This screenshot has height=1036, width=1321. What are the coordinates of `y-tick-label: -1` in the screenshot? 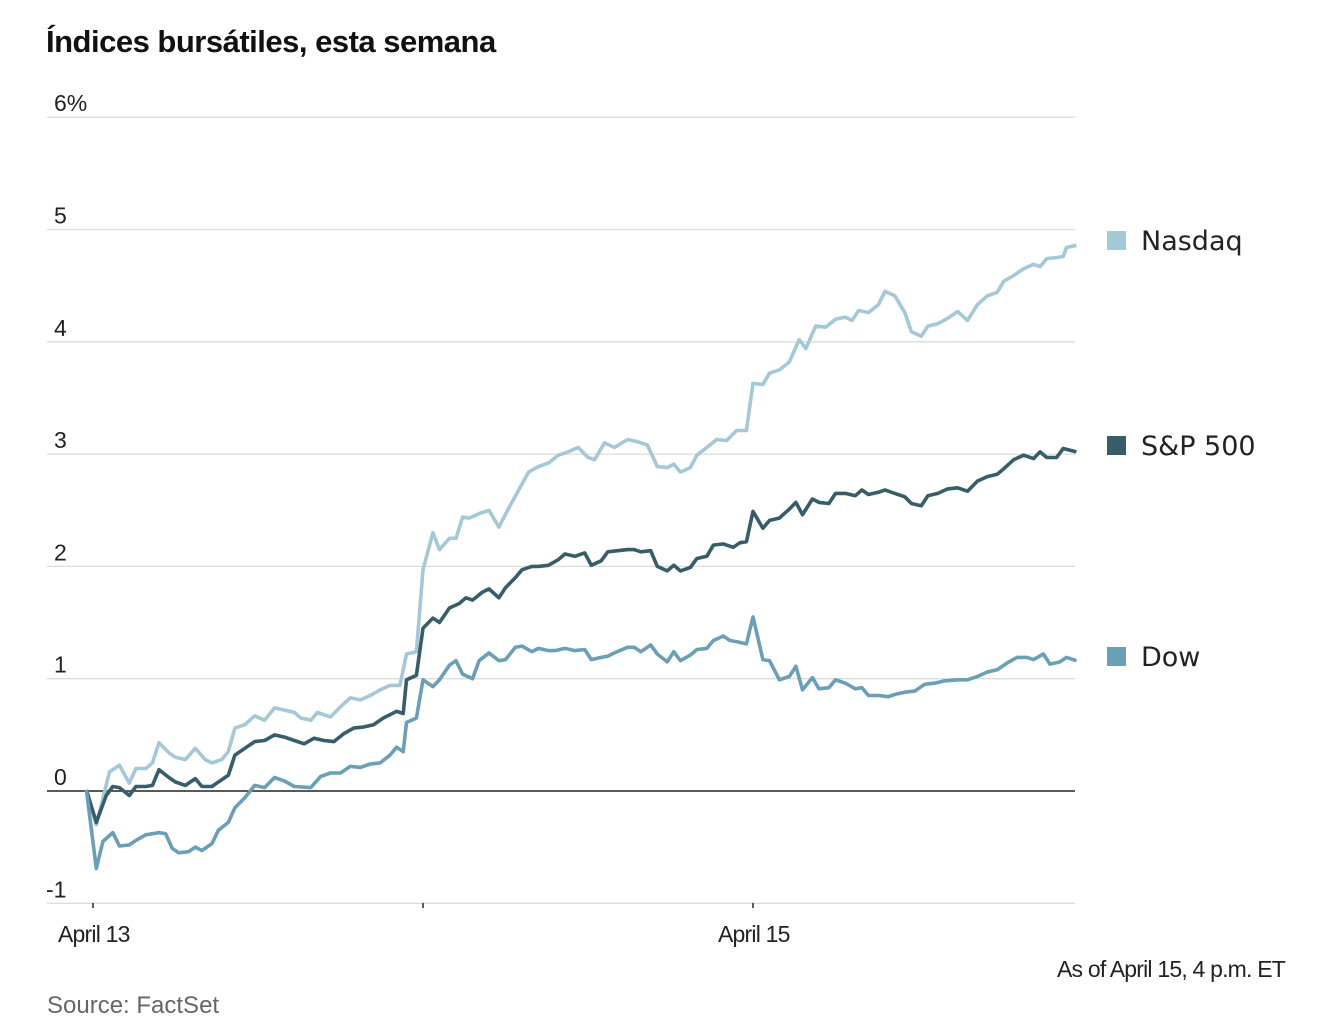 It's located at (56, 889).